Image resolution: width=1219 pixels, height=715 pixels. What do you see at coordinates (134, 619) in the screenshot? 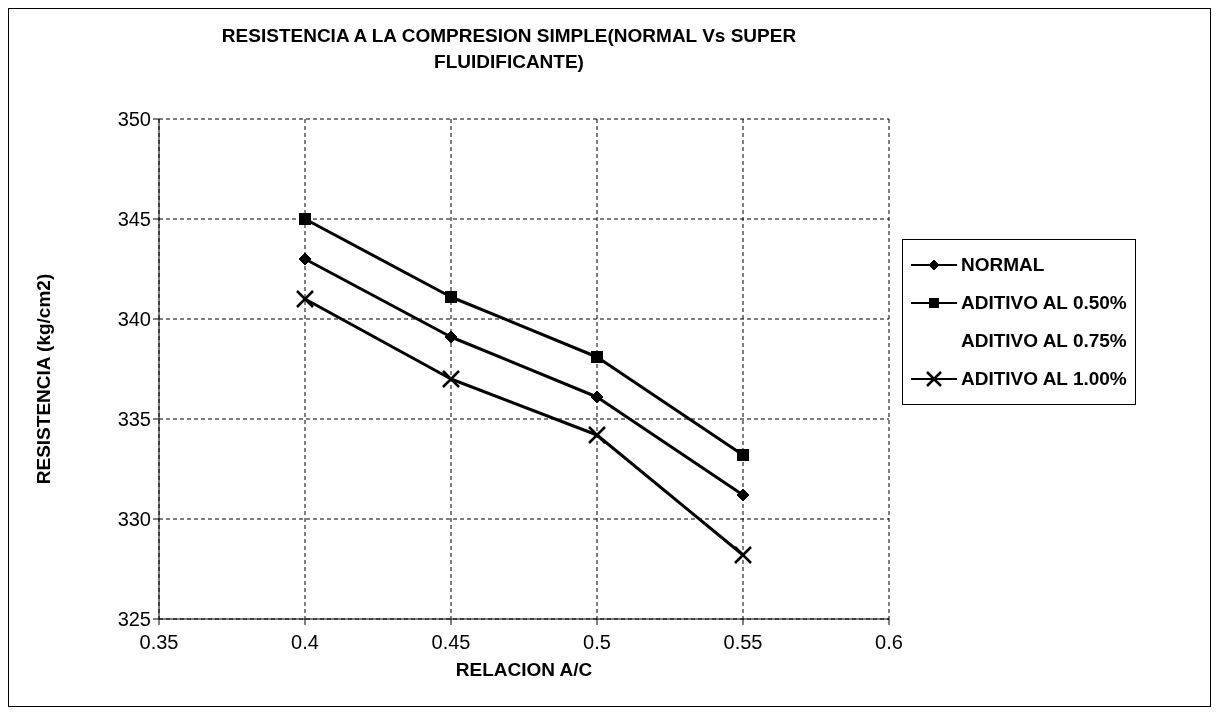
I see `y-tick-label: 325` at bounding box center [134, 619].